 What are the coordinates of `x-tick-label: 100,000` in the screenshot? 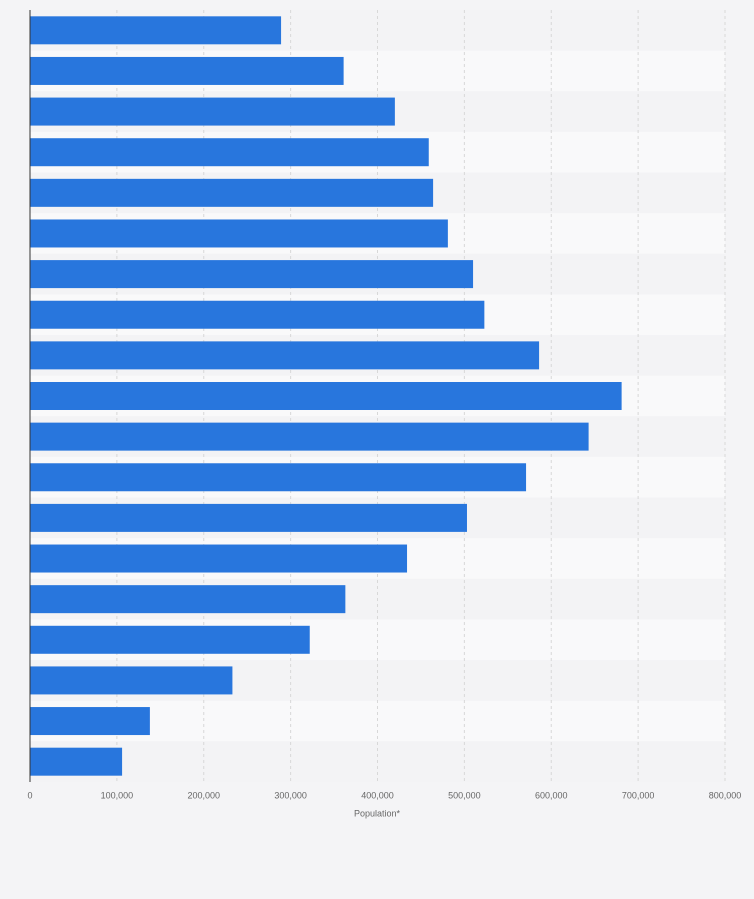 It's located at (117, 795).